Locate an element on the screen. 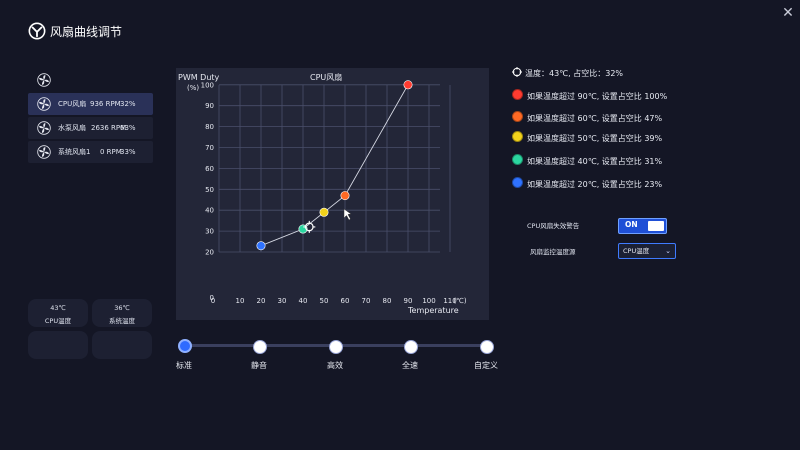 The image size is (800, 450). legend-item-text: 如果温度超过 90℃, 设置占空比 100% is located at coordinates (597, 96).